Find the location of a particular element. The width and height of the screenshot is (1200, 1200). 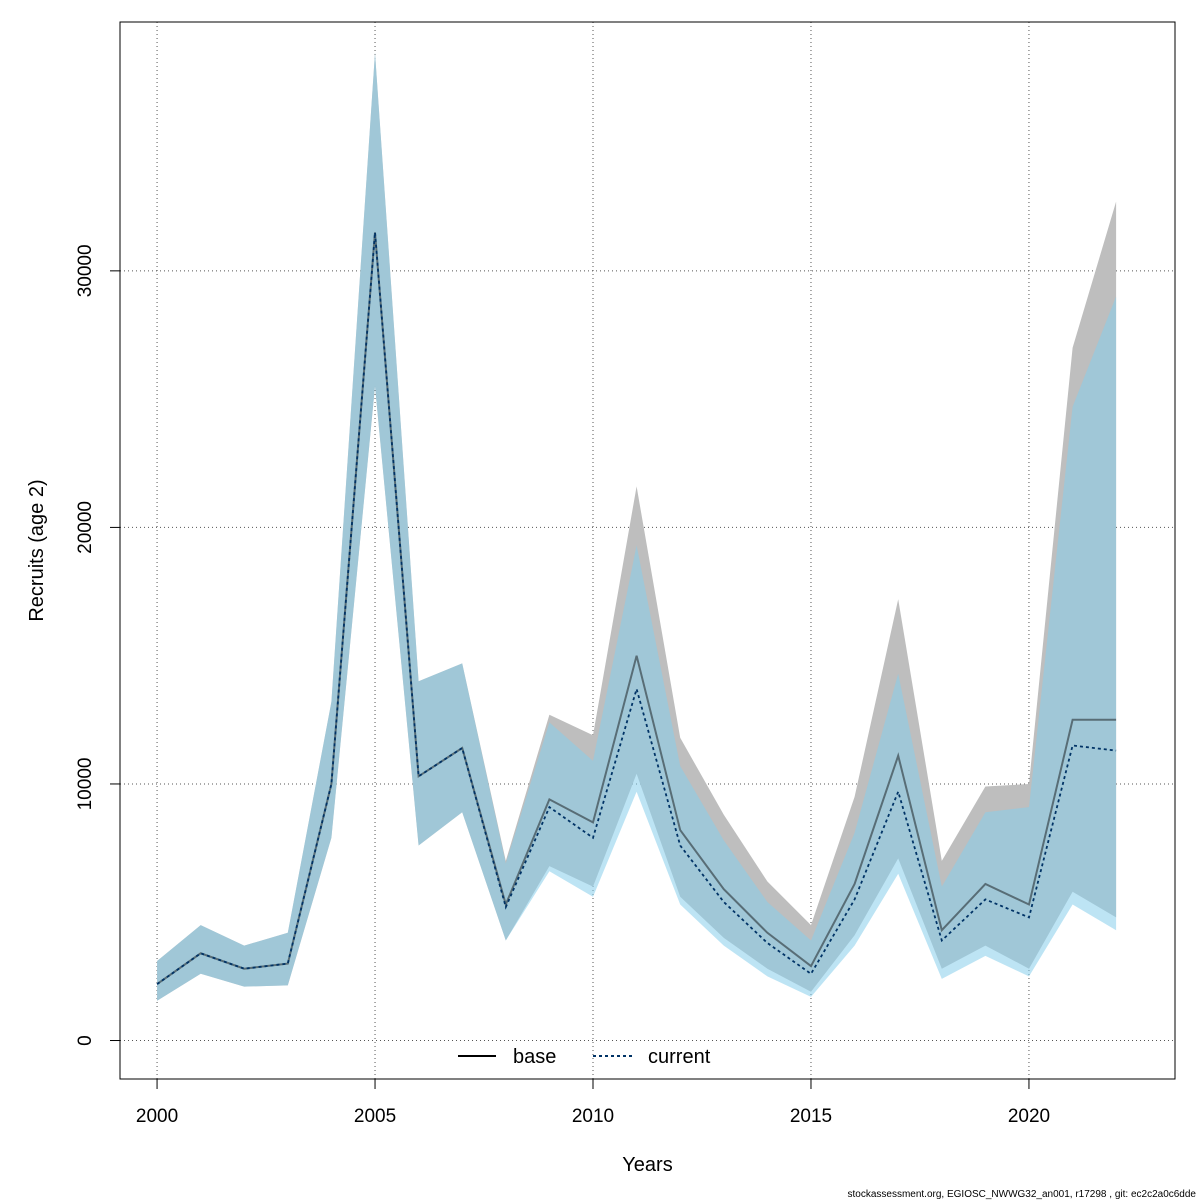

x-tick-label-2010: 2010 is located at coordinates (593, 1116).